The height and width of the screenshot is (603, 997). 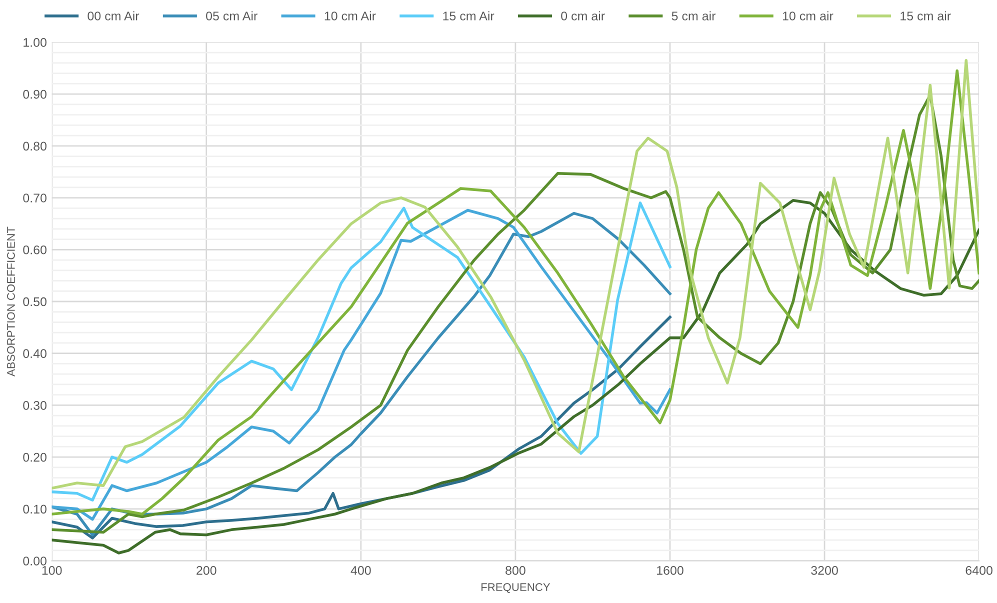 I want to click on x-tick-label: 800, so click(x=516, y=570).